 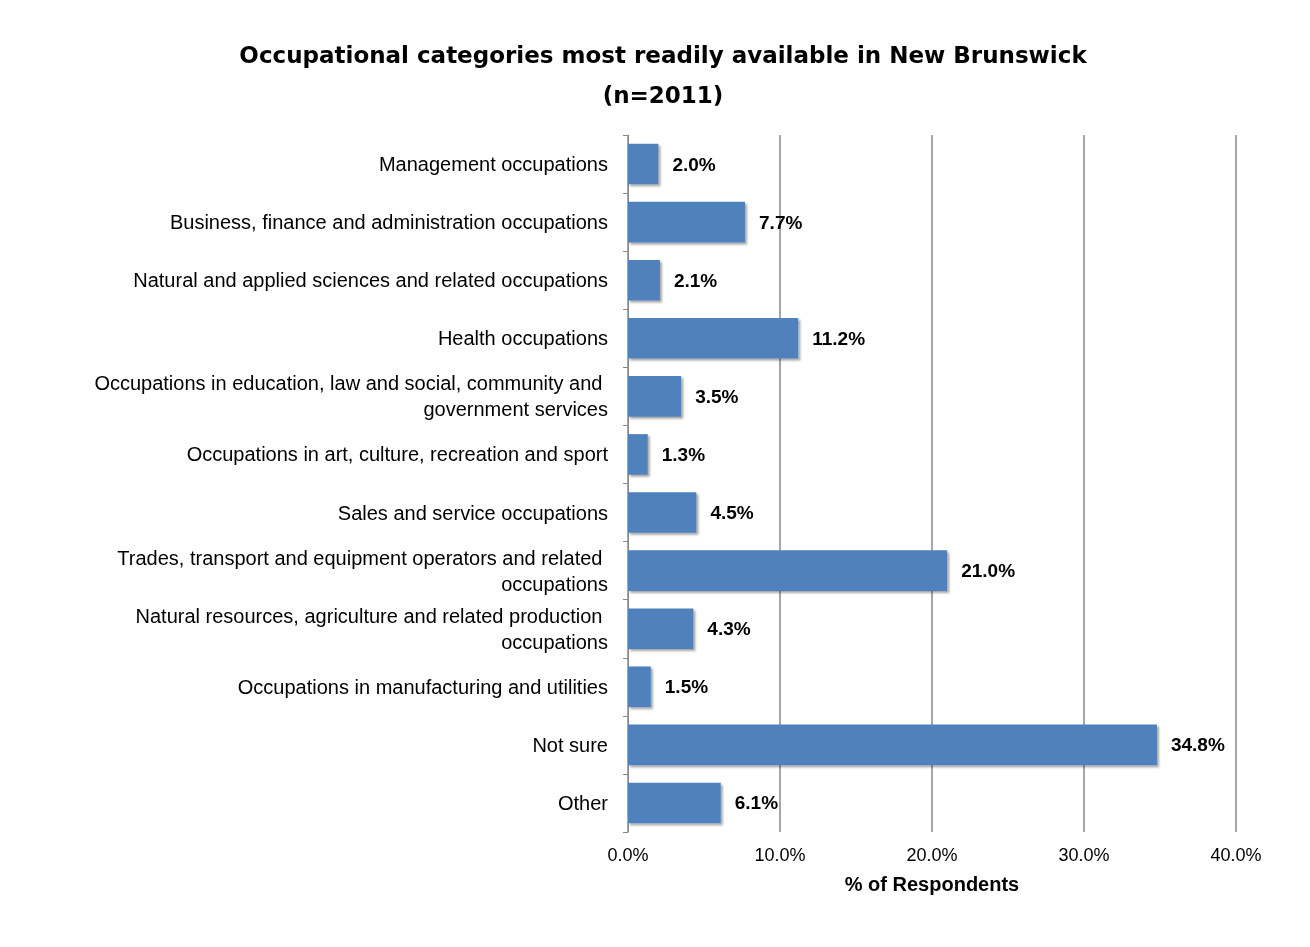 What do you see at coordinates (717, 396) in the screenshot?
I see `data-label: 3.5%` at bounding box center [717, 396].